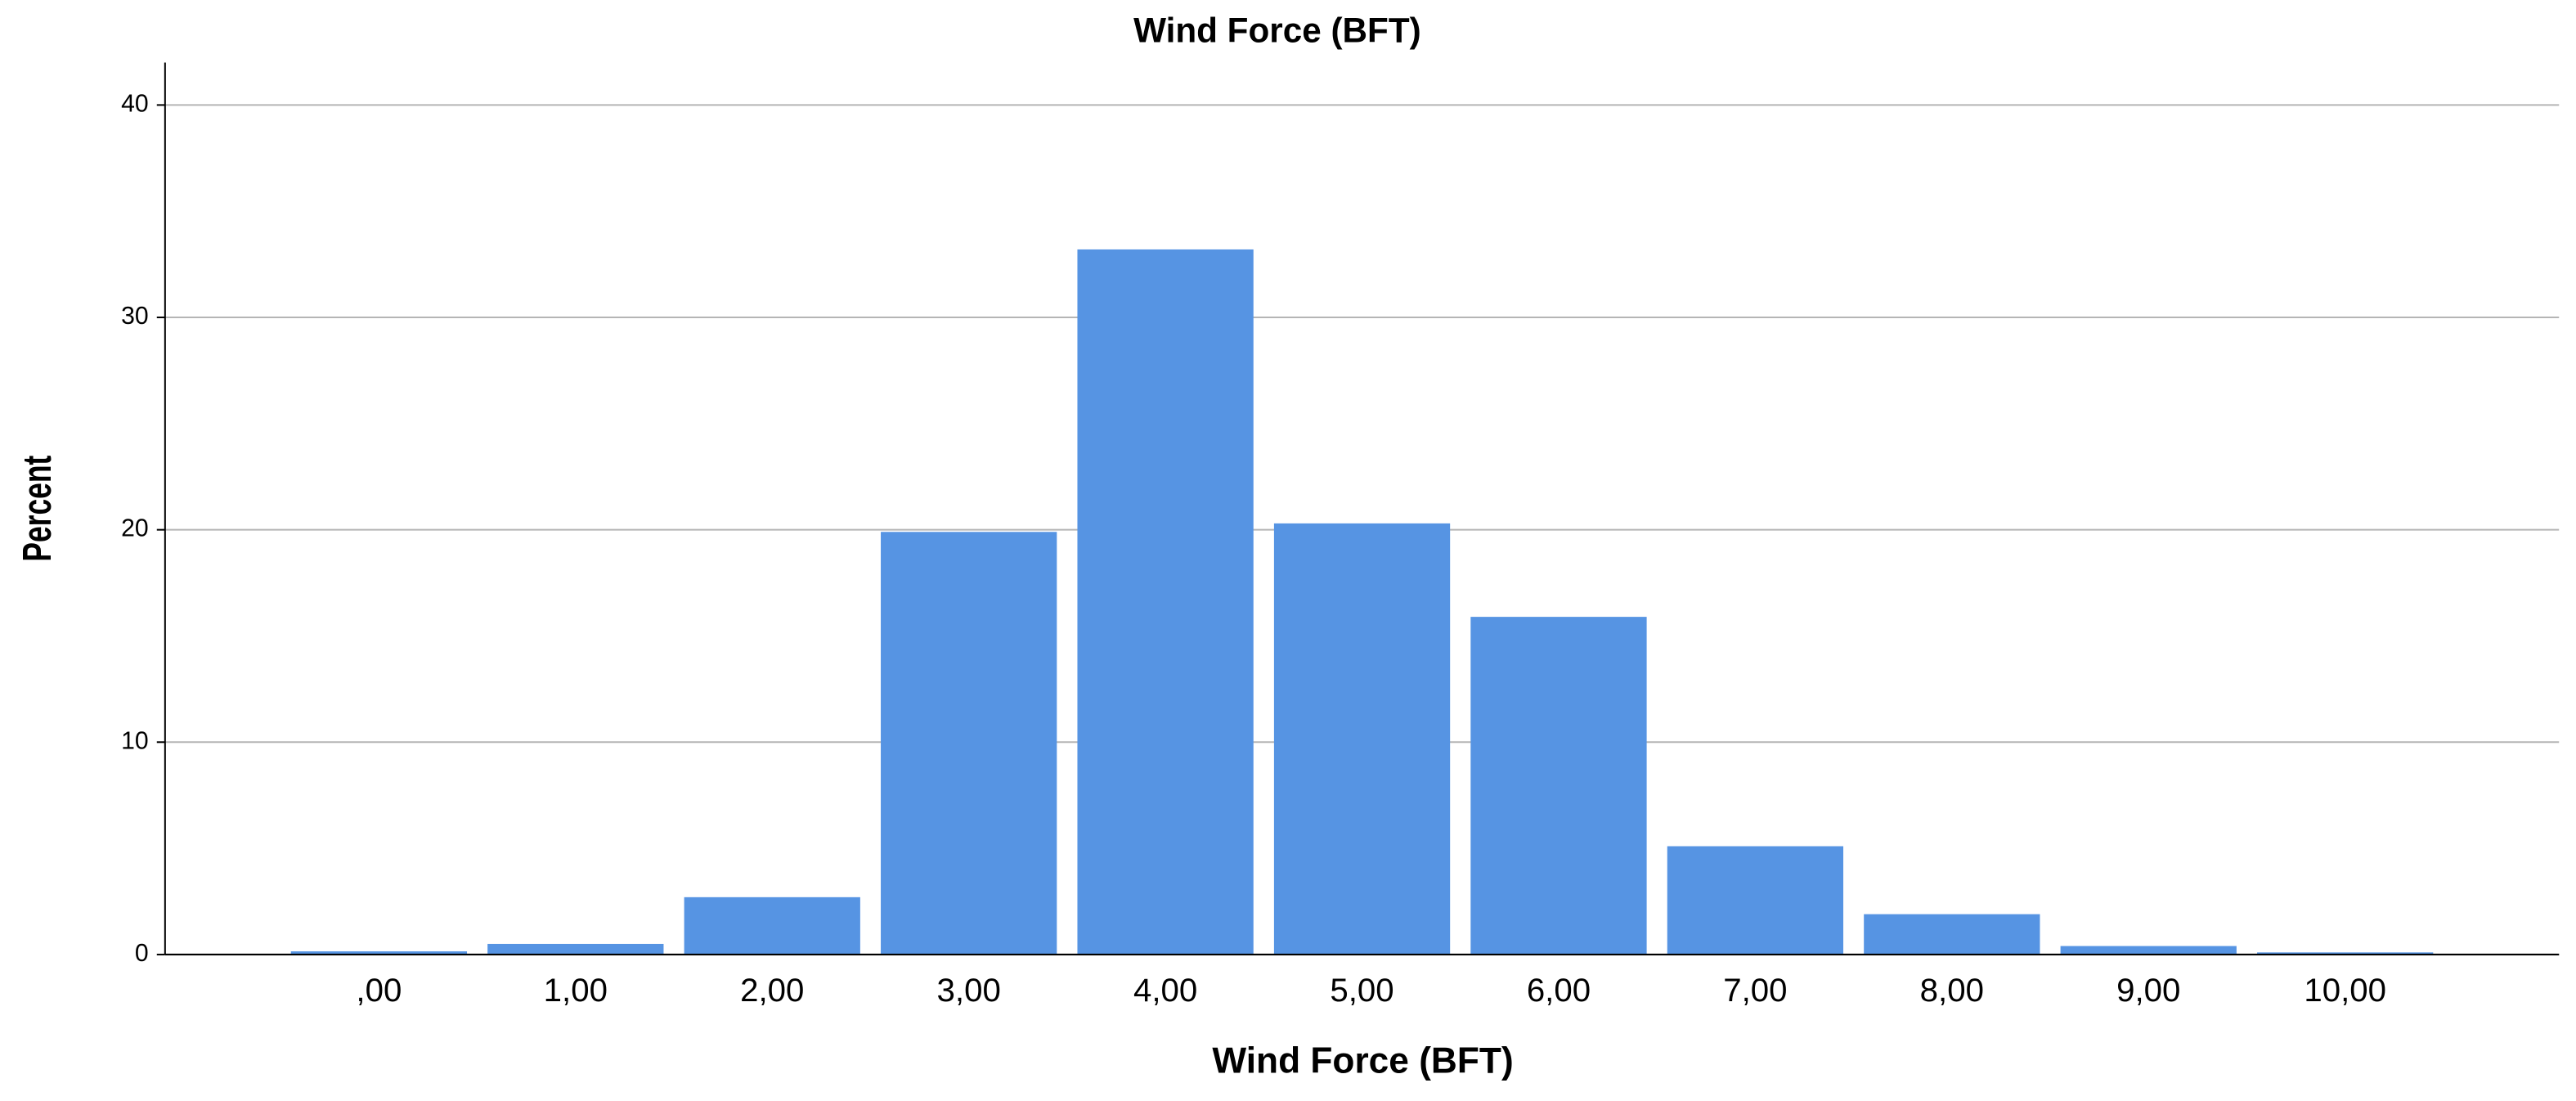 The image size is (2576, 1101). What do you see at coordinates (969, 991) in the screenshot?
I see `x-tick-label: 3,00` at bounding box center [969, 991].